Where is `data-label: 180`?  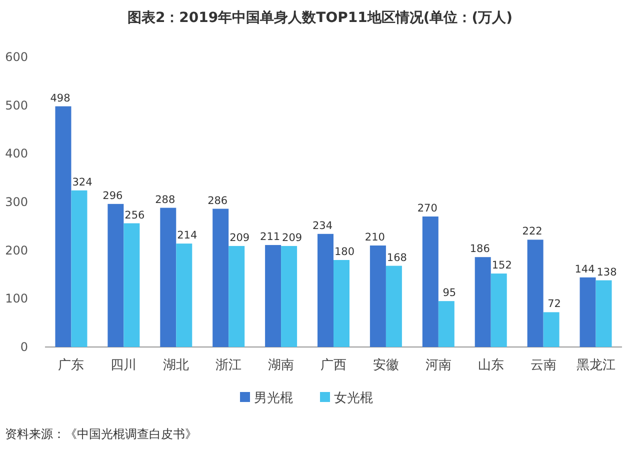
data-label: 180 is located at coordinates (344, 252).